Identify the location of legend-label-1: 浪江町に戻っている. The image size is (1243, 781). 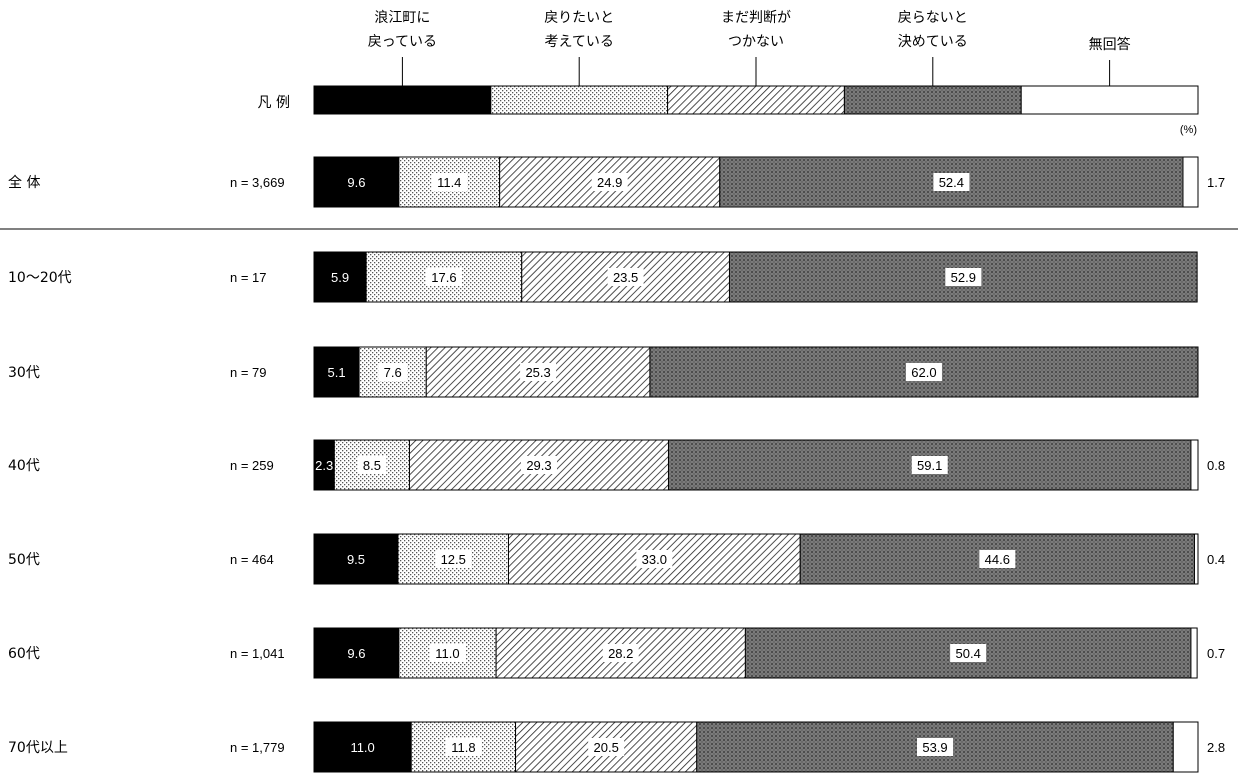
(402, 30).